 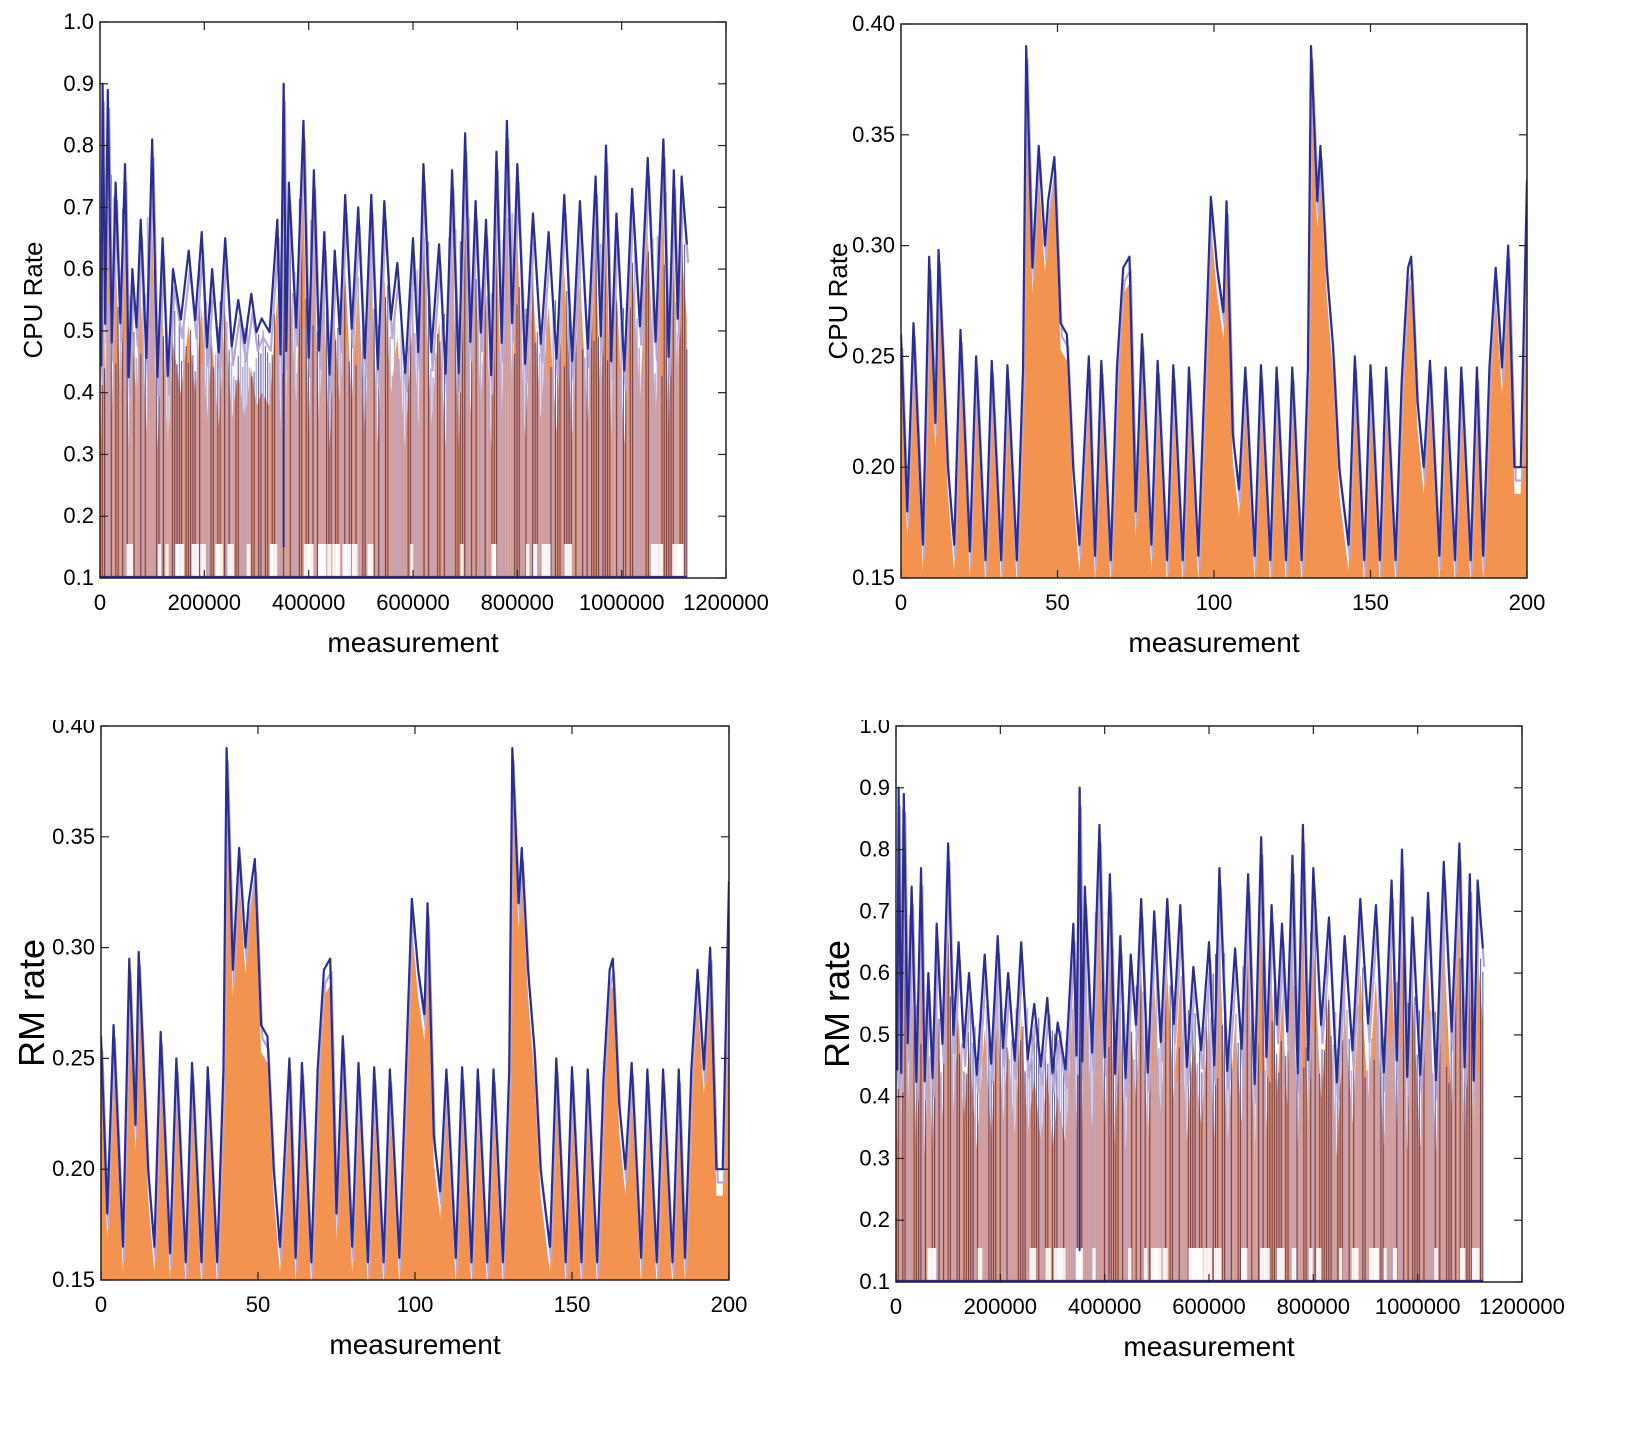 What do you see at coordinates (874, 910) in the screenshot?
I see `y-tick-label: 0.7` at bounding box center [874, 910].